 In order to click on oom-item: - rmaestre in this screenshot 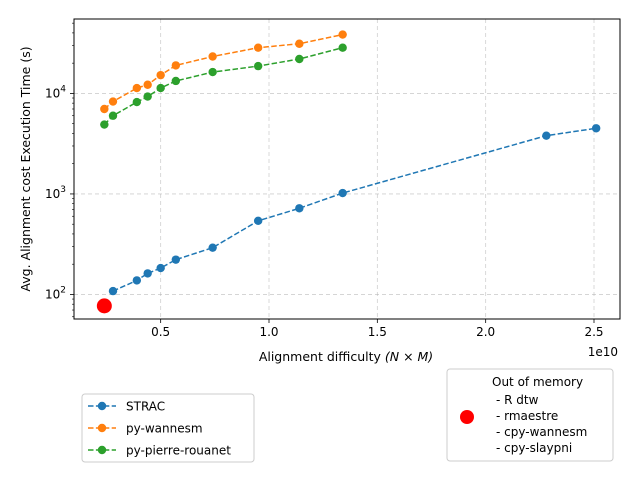, I will do `click(527, 416)`.